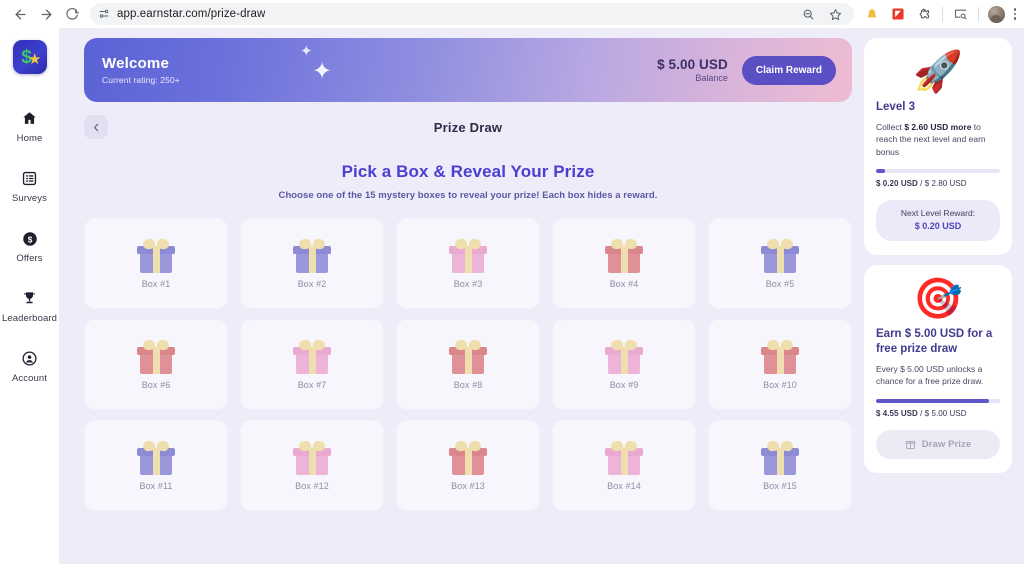 This screenshot has height=564, width=1024. Describe the element at coordinates (939, 14) in the screenshot. I see `extension-icons` at that location.